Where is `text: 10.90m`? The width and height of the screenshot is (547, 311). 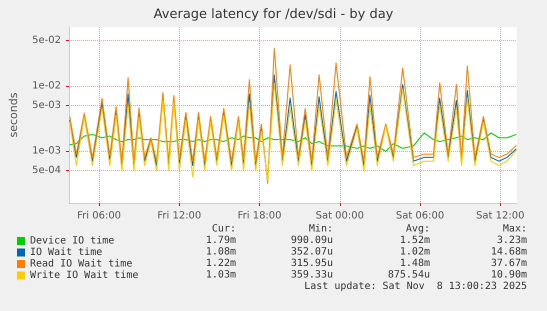
text: 10.90m is located at coordinates (508, 275).